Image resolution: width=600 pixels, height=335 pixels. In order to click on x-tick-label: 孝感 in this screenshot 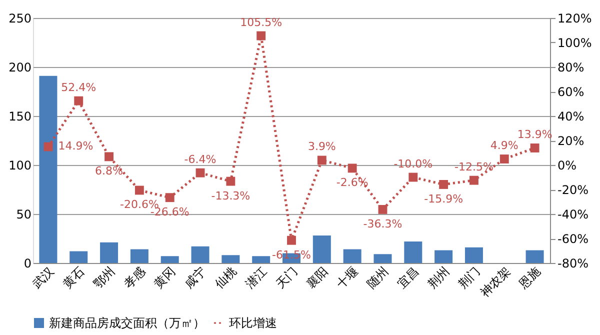, I will do `click(134, 277)`.